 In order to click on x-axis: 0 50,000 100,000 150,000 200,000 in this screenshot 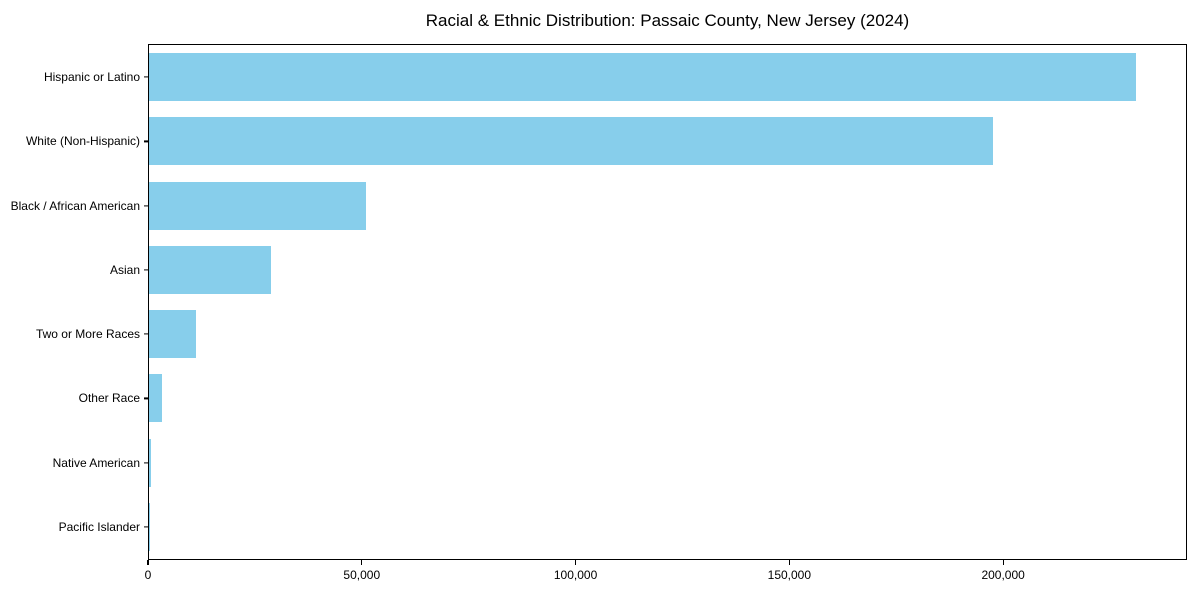, I will do `click(665, 575)`.